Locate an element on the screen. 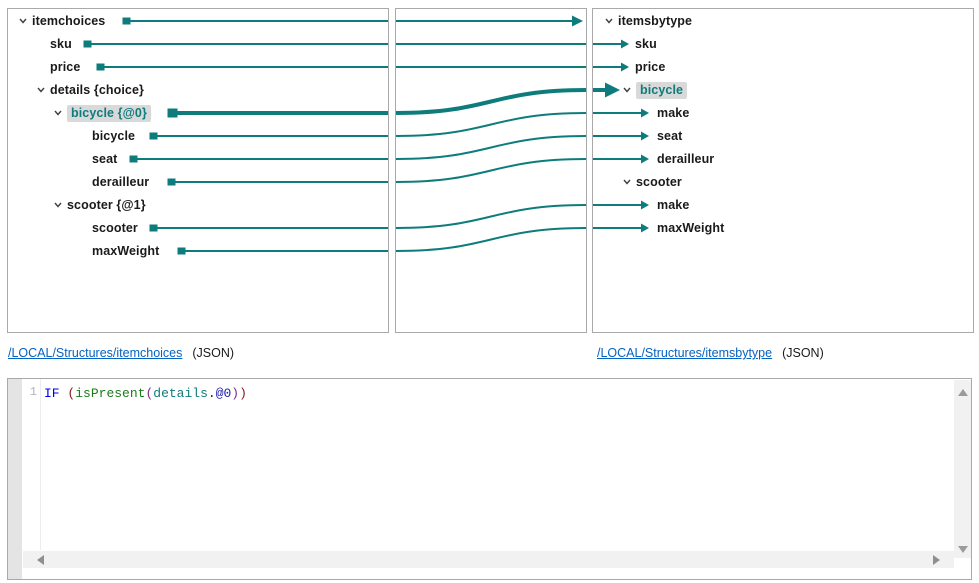 This screenshot has width=979, height=583. tree-node-bicycle-choice: bicycle {@0} is located at coordinates (198, 113).